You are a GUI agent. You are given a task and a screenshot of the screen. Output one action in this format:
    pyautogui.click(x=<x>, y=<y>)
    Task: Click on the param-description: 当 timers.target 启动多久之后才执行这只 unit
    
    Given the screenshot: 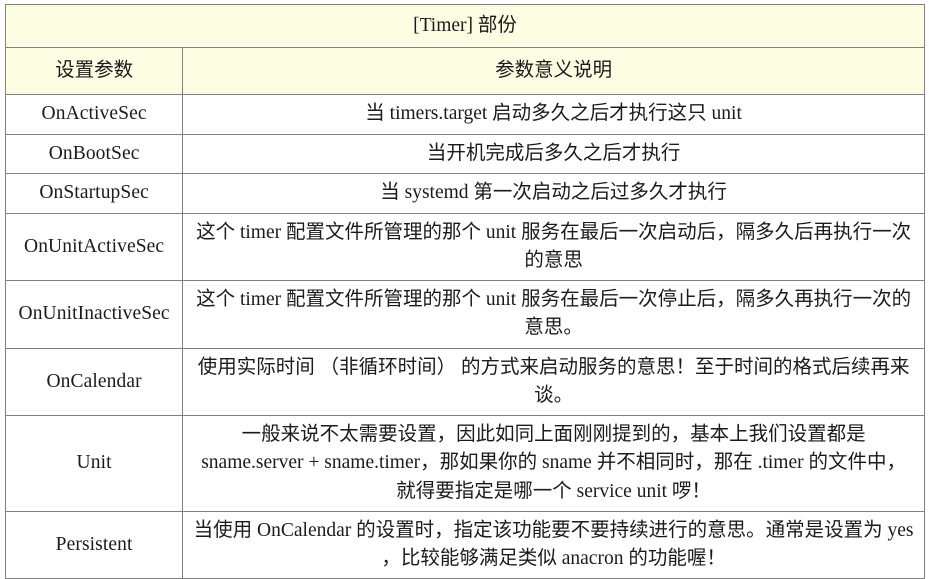 What is the action you would take?
    pyautogui.click(x=553, y=114)
    